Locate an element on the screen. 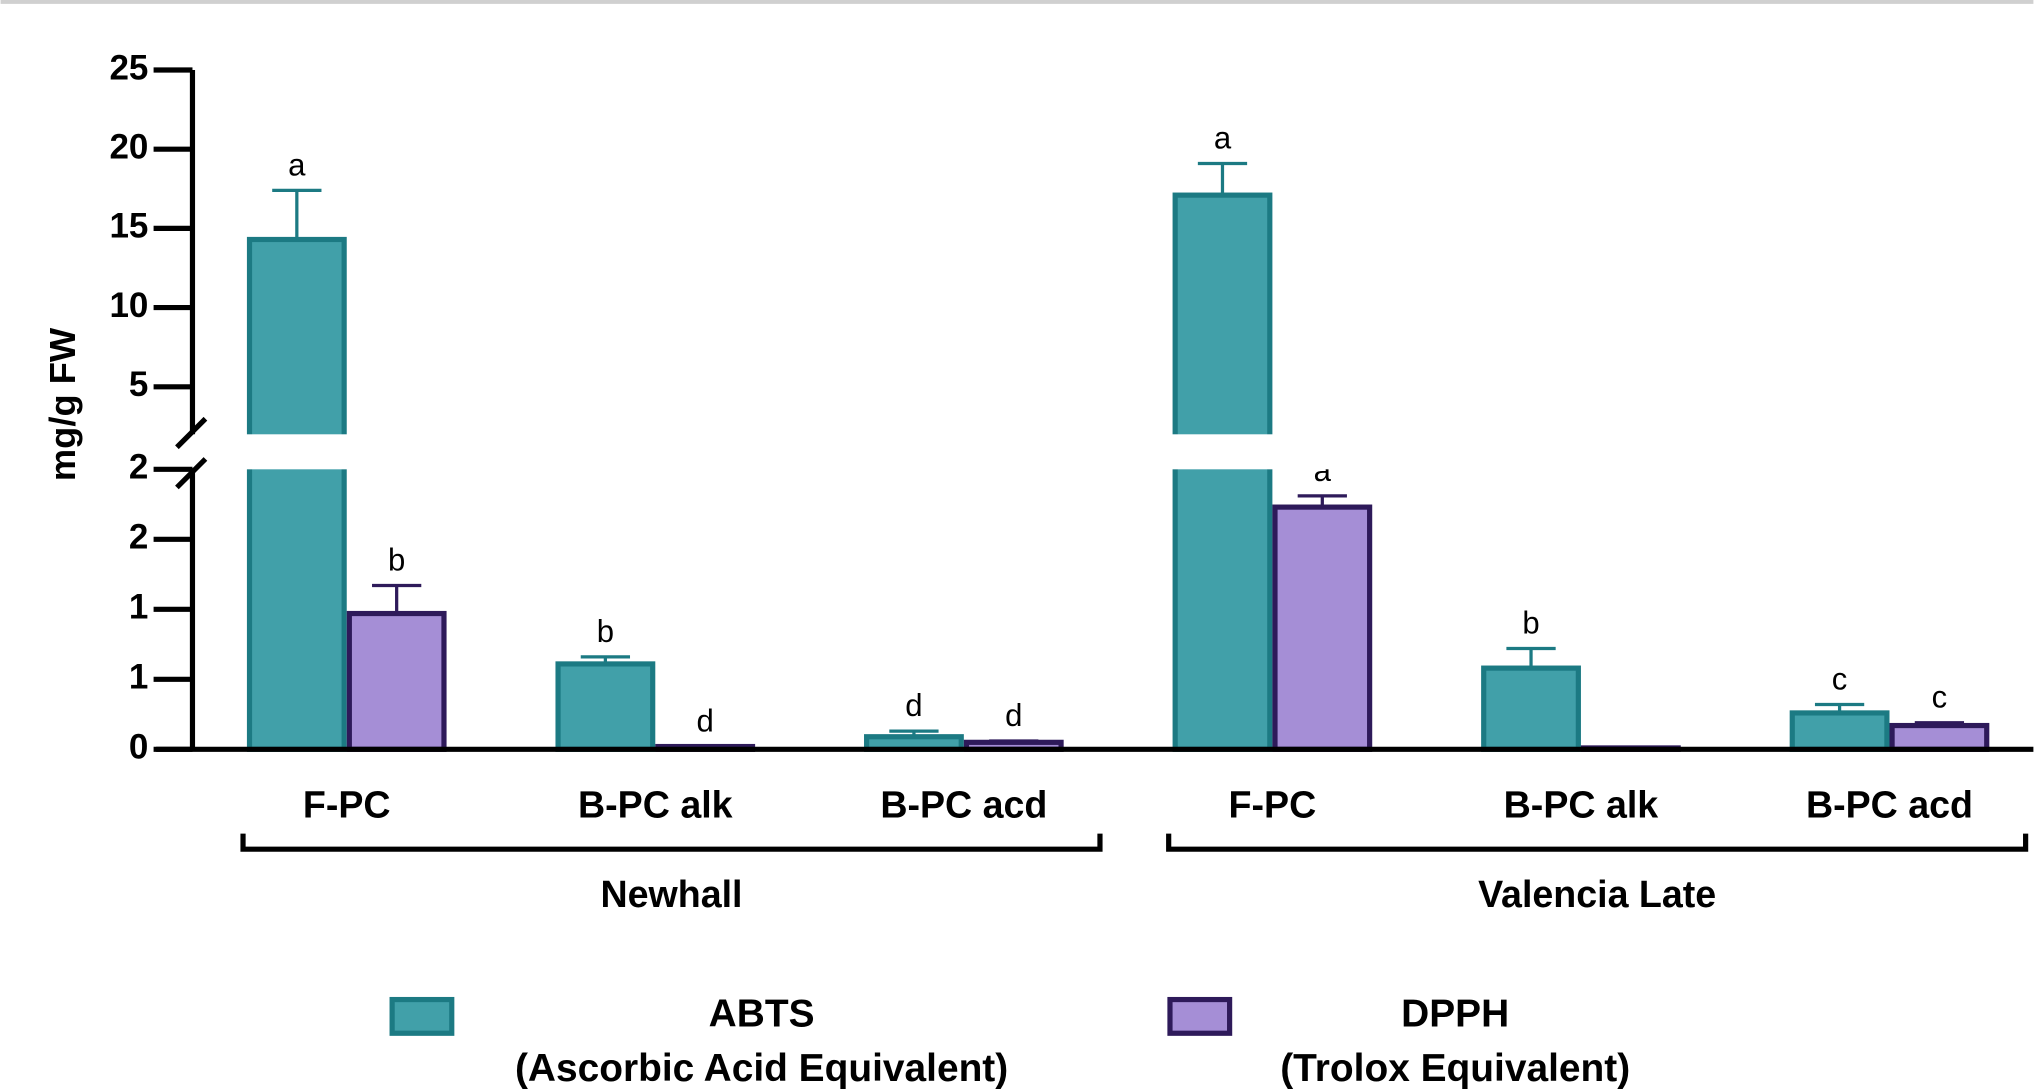 This screenshot has height=1089, width=2034. y-tick-label: 25 is located at coordinates (128, 67).